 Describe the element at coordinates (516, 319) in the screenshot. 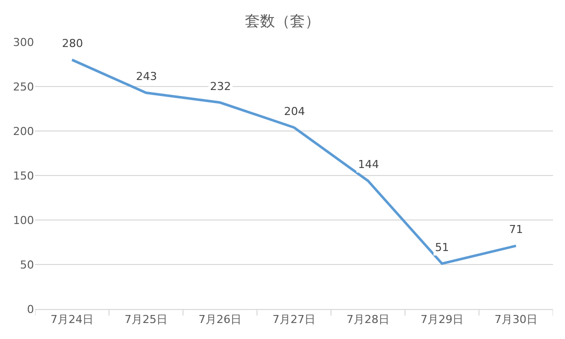

I see `x-tick-label: 7月30日` at that location.